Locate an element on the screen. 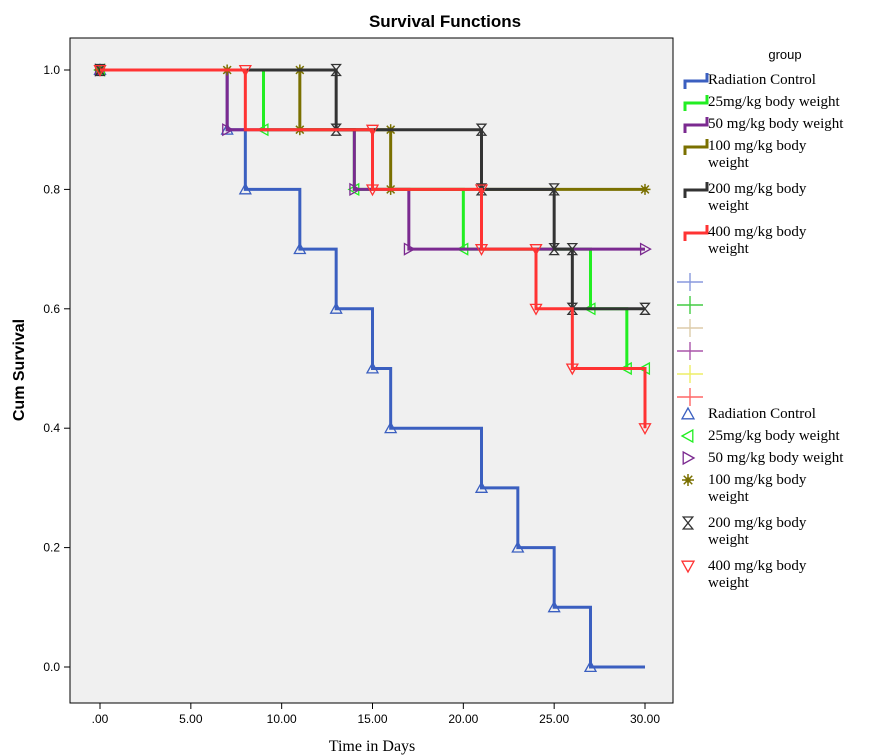 The image size is (887, 756). x-tick-label: 15.00 is located at coordinates (372, 719).